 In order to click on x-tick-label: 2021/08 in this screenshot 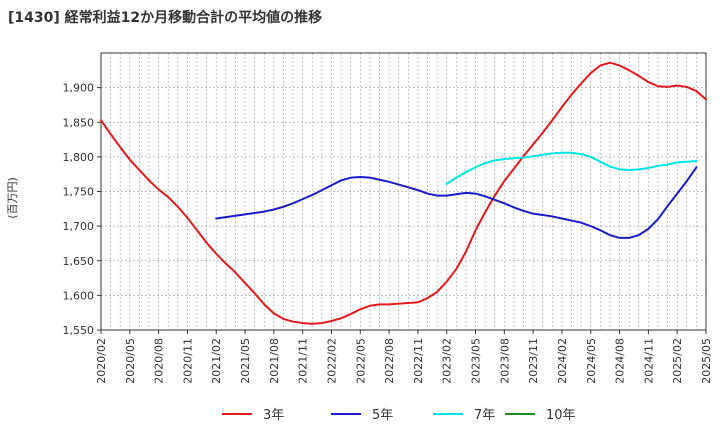, I will do `click(274, 361)`.